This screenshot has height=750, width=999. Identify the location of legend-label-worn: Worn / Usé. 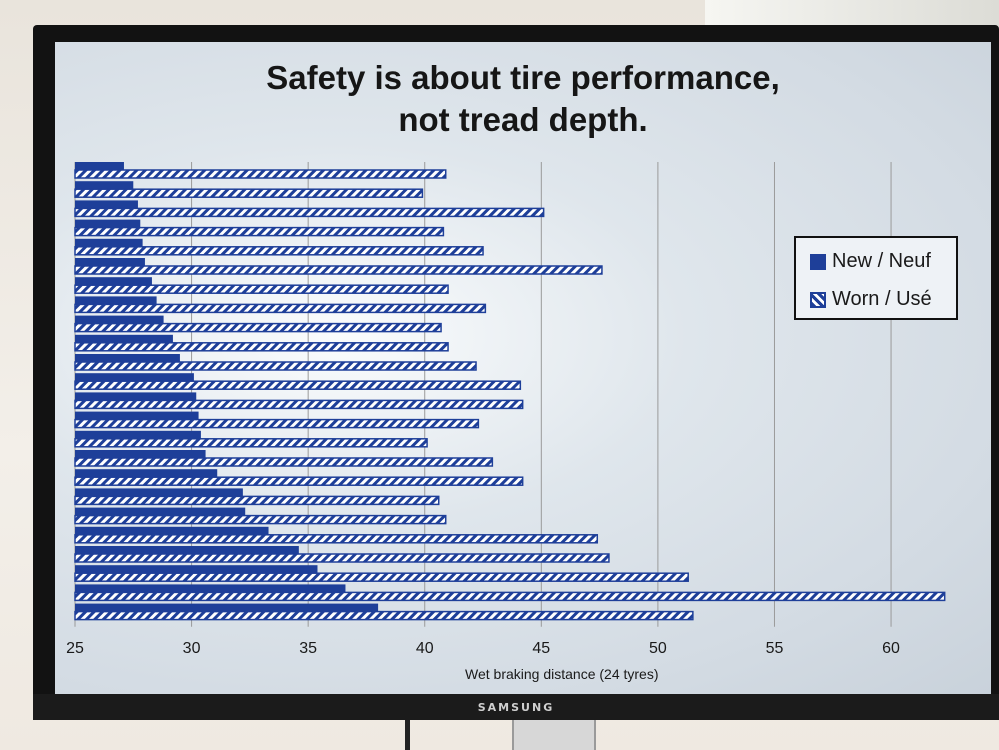
(882, 299).